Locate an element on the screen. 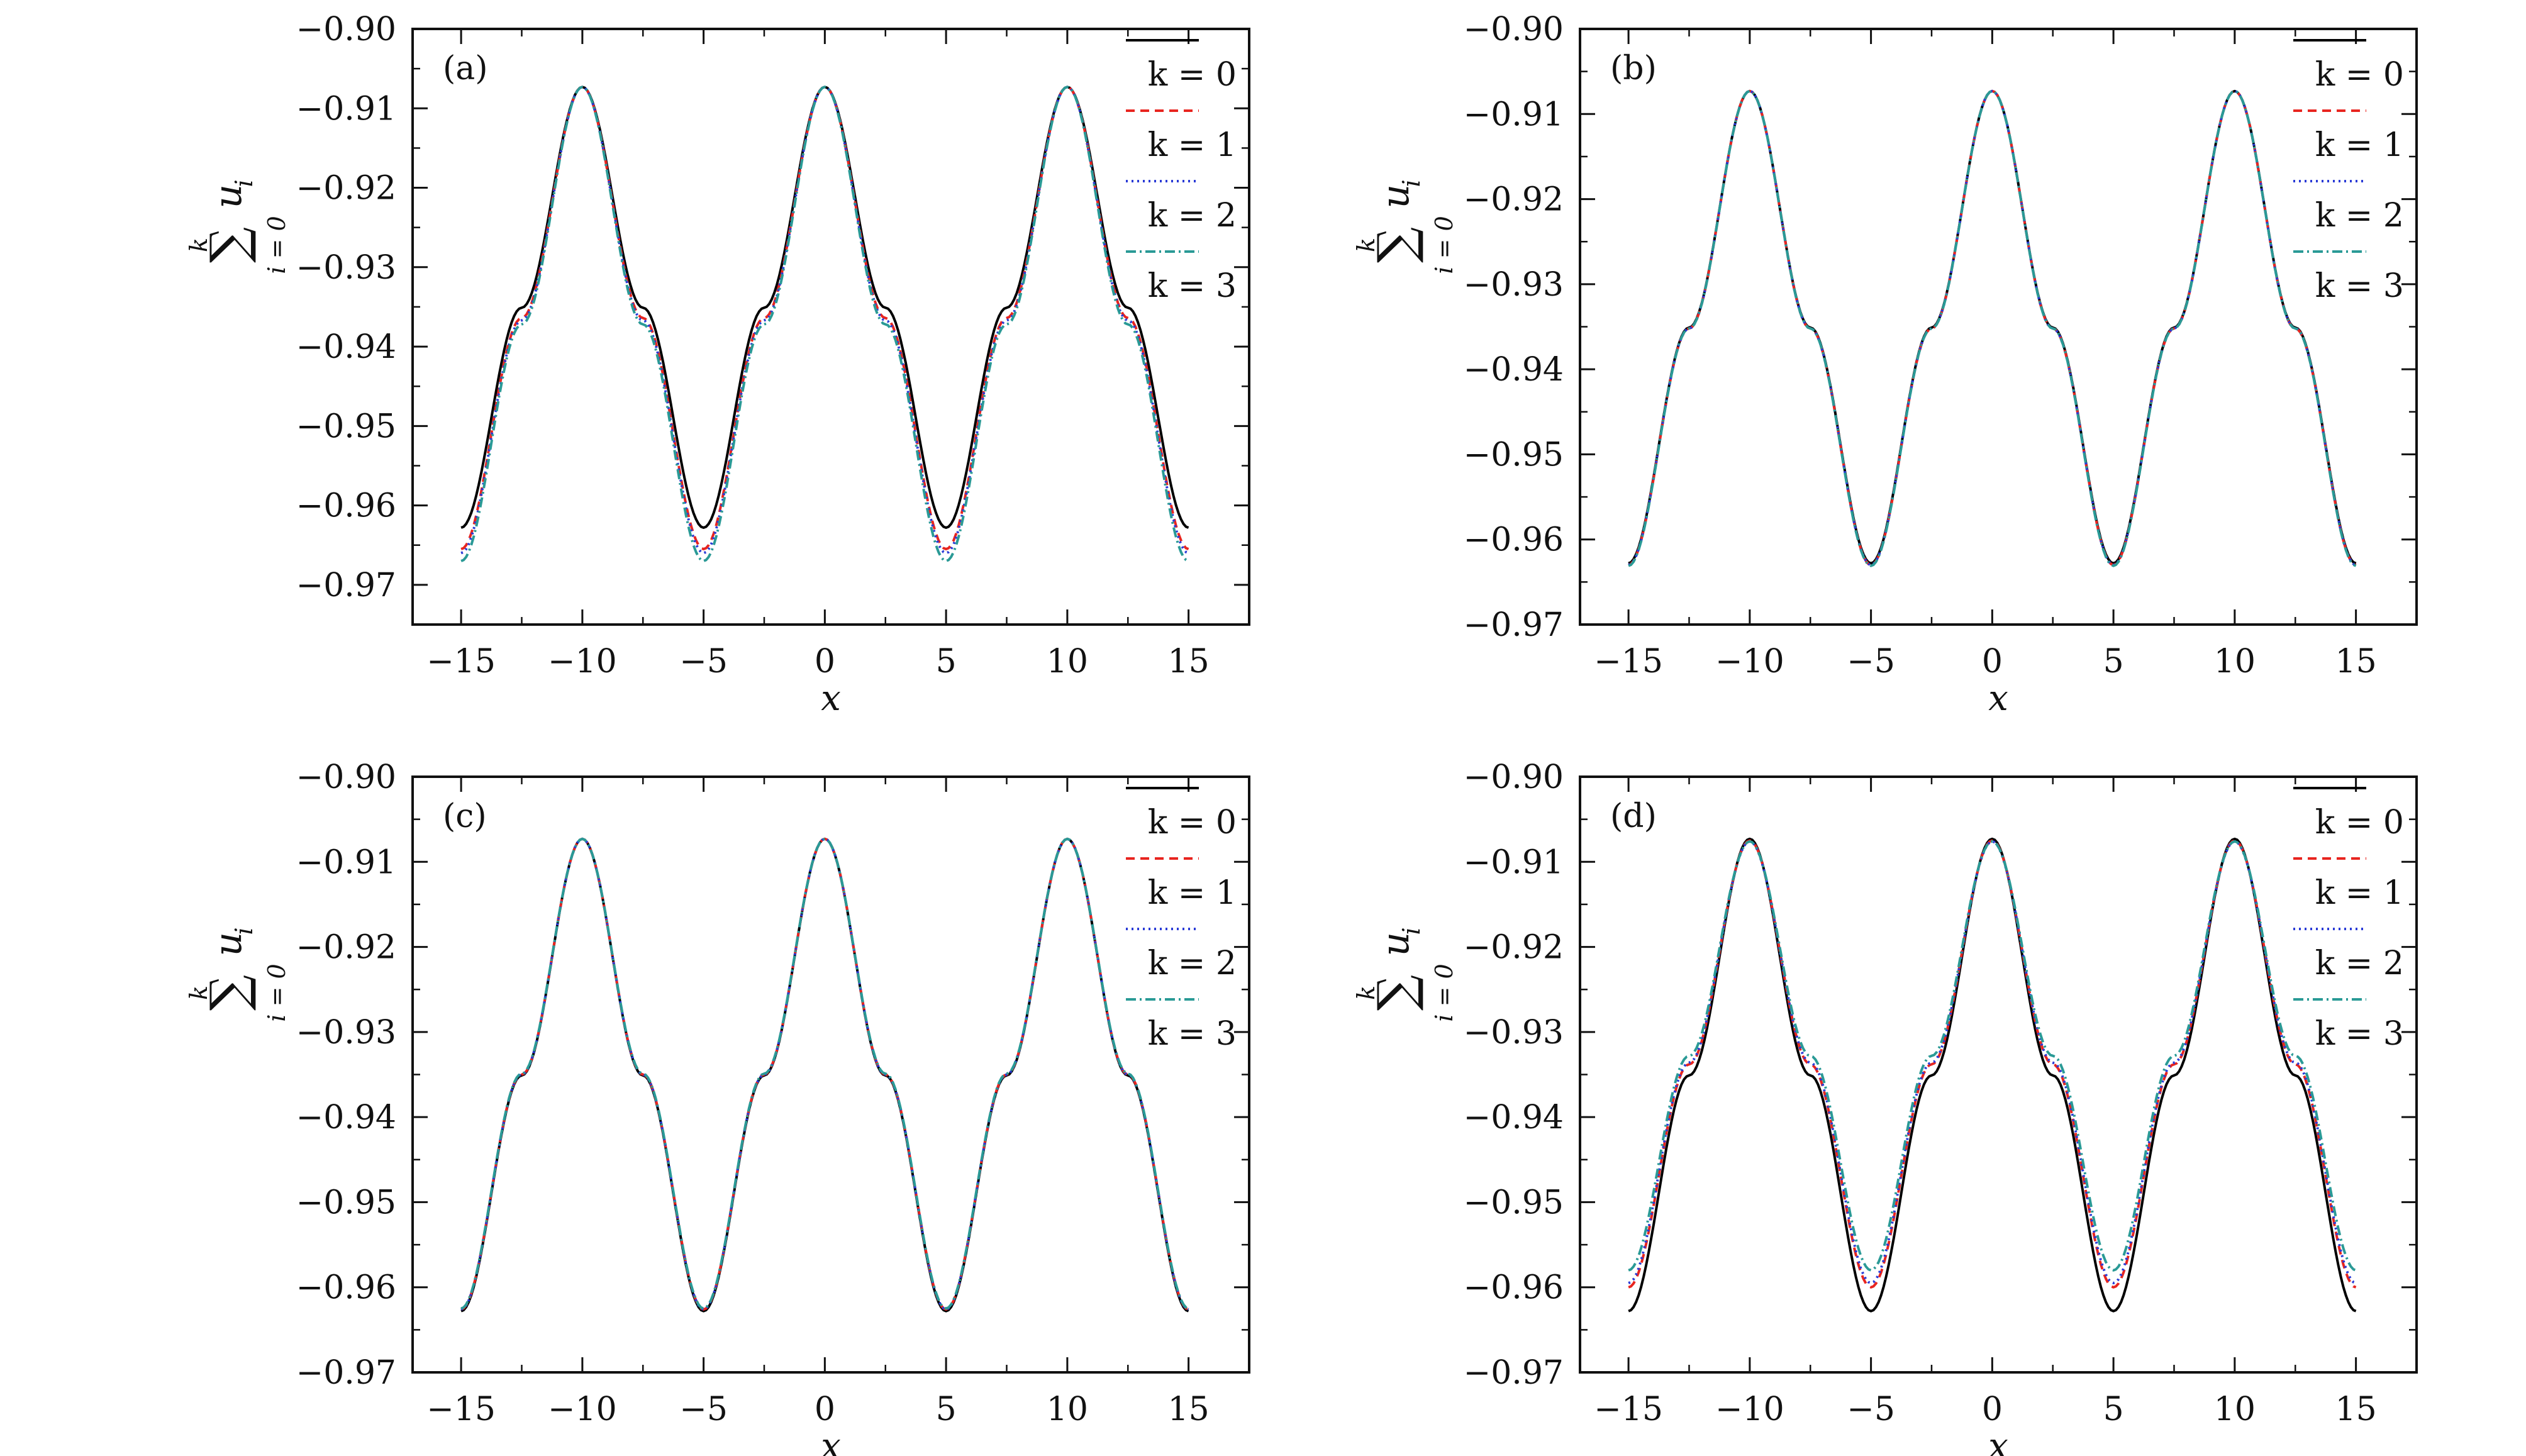  panel-label: (a) is located at coordinates (465, 68).